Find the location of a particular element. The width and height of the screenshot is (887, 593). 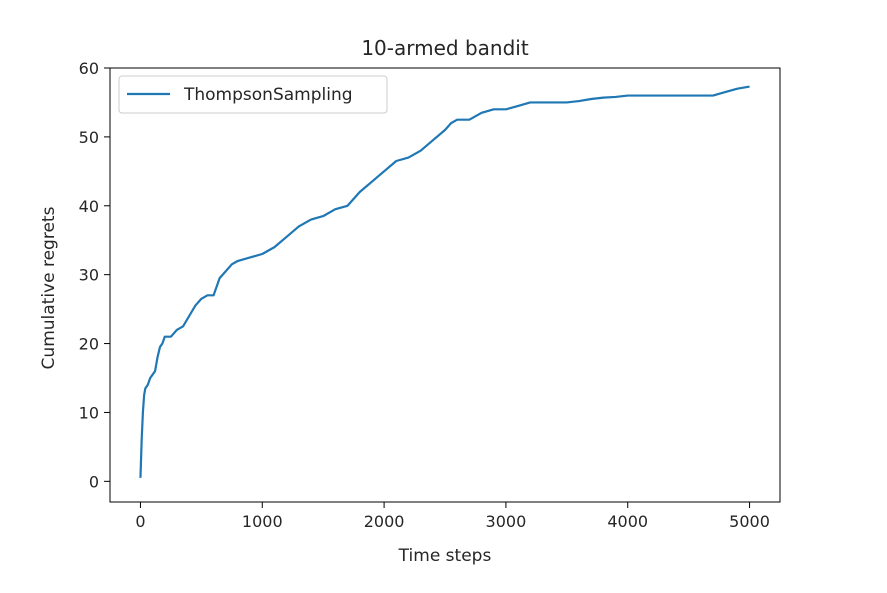

legend-label: ThompsonSampling is located at coordinates (268, 95).